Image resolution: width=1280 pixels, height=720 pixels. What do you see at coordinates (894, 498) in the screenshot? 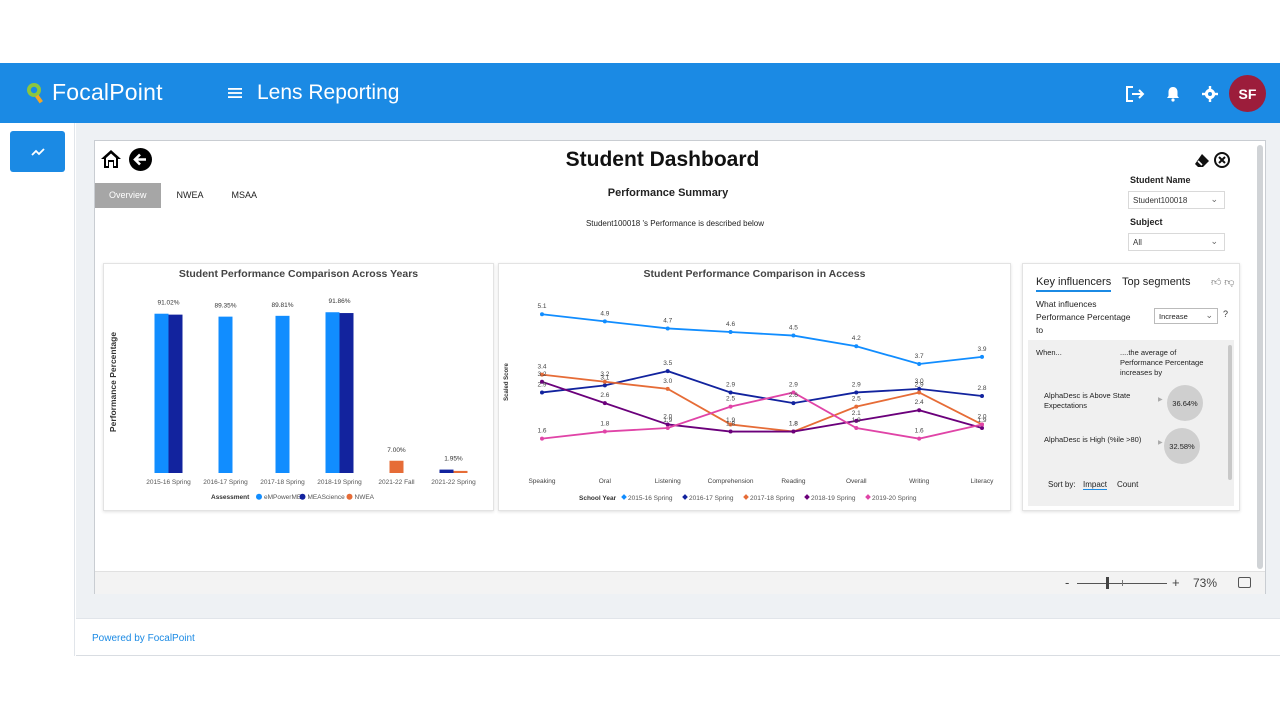
I see `line-legend-label: 2019-20 Spring` at bounding box center [894, 498].